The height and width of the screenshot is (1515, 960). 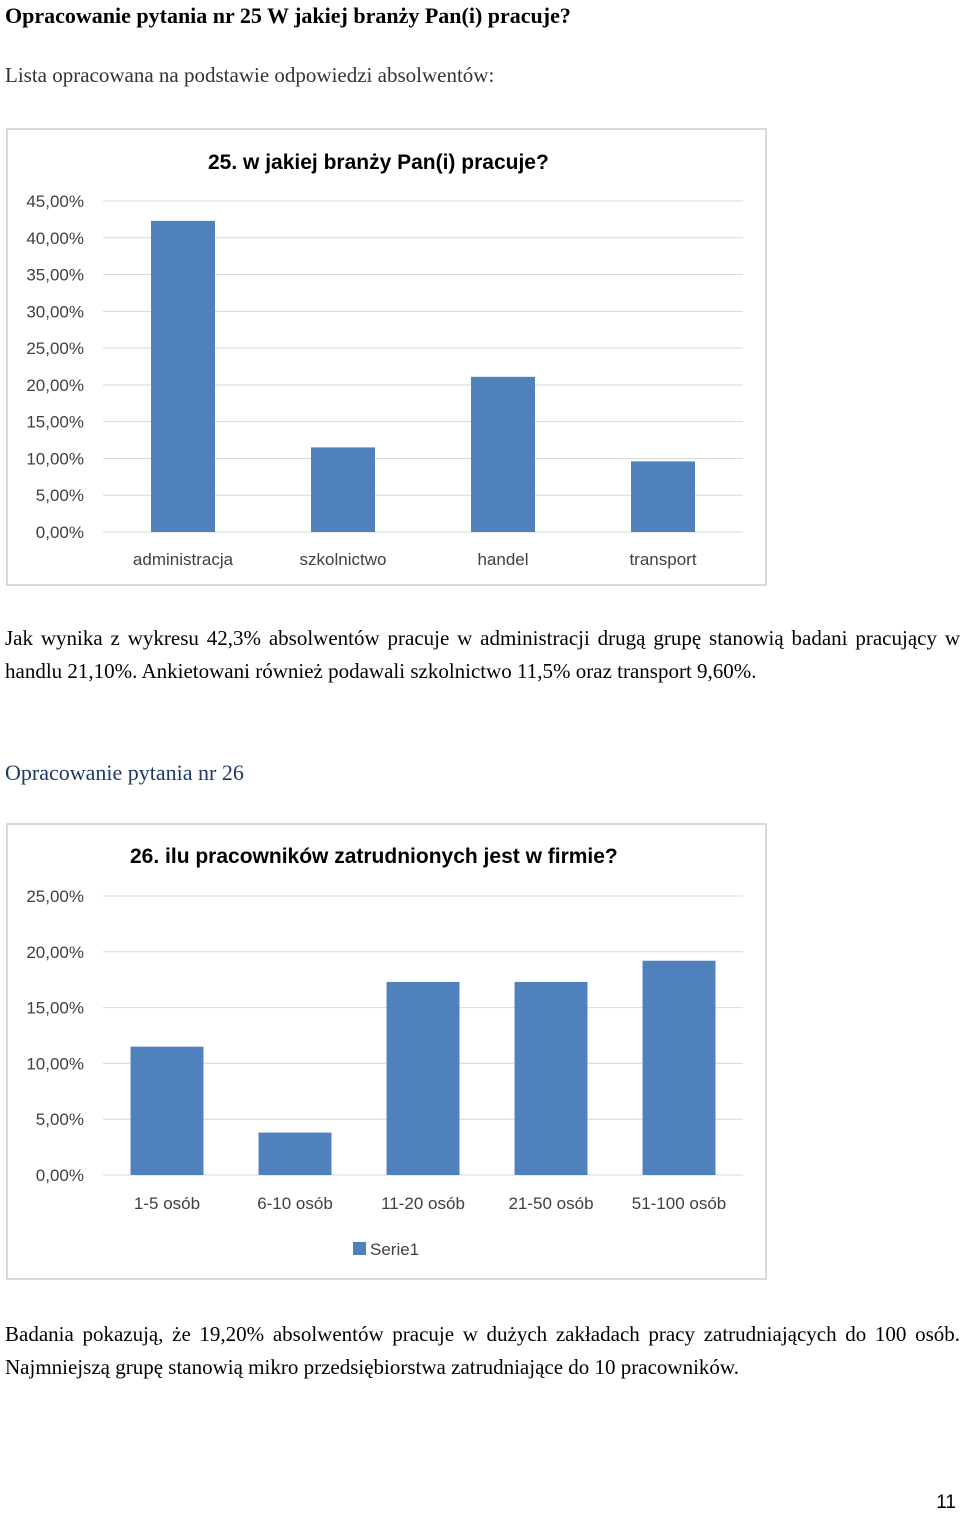 I want to click on x-category-label: handel, so click(x=502, y=559).